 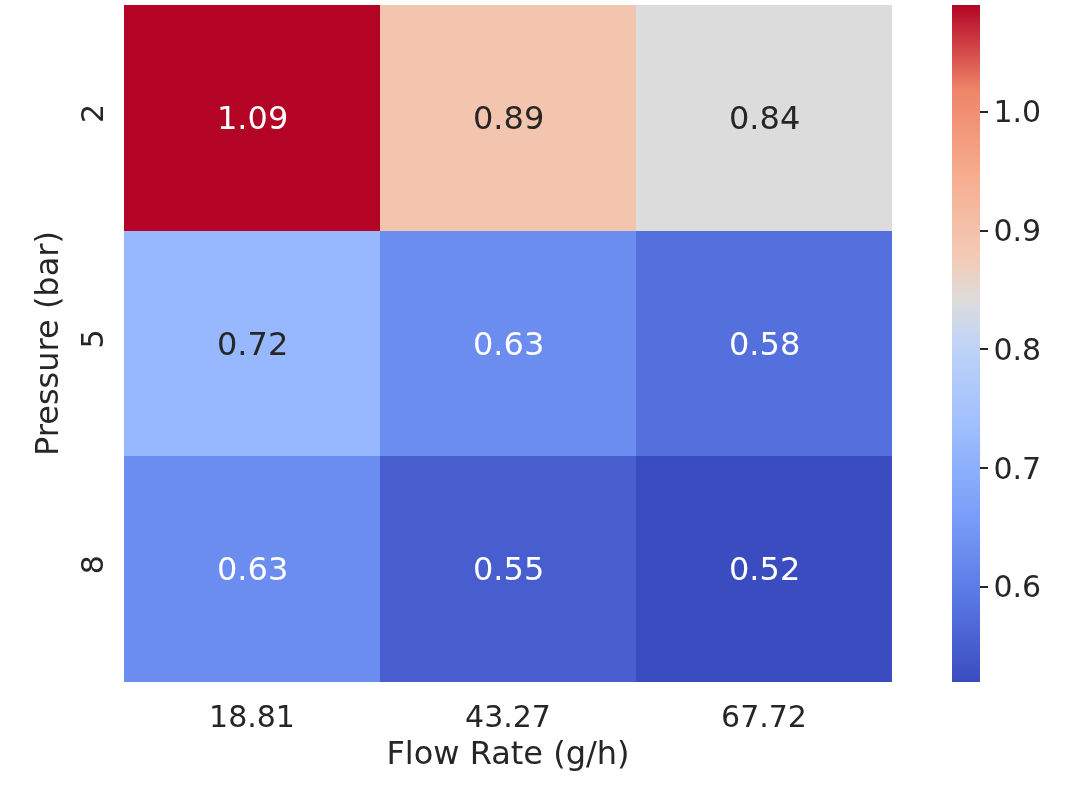 What do you see at coordinates (509, 118) in the screenshot?
I see `data-label: 0.89` at bounding box center [509, 118].